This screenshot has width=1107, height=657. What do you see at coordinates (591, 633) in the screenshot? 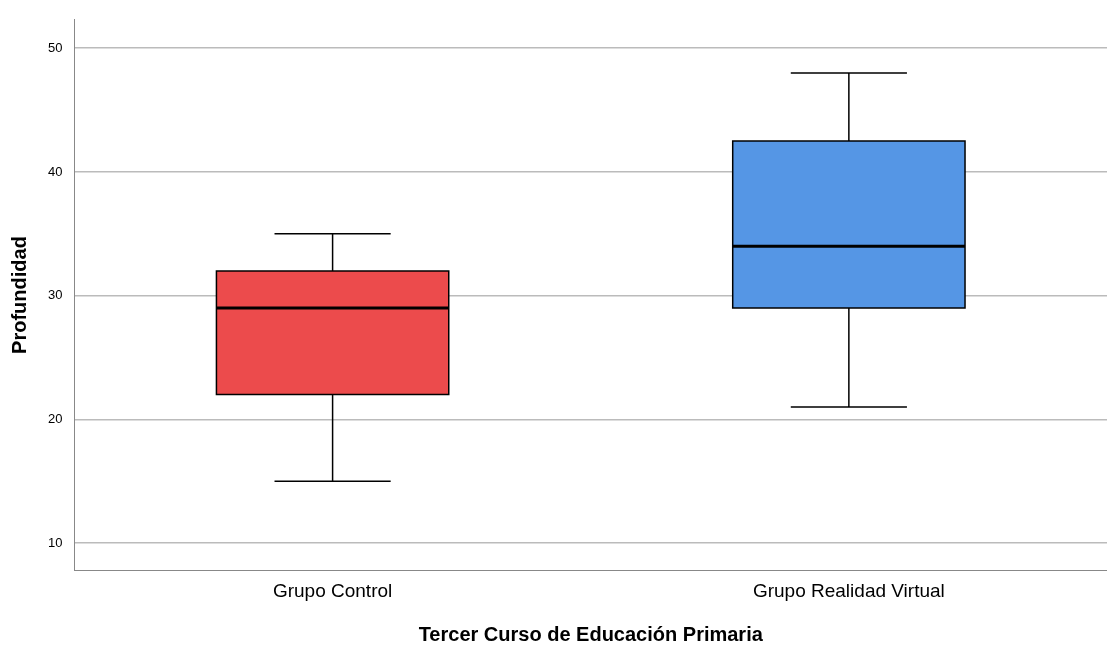
I see `x-axis-title: Tercer Curso de Educación Primaria` at bounding box center [591, 633].